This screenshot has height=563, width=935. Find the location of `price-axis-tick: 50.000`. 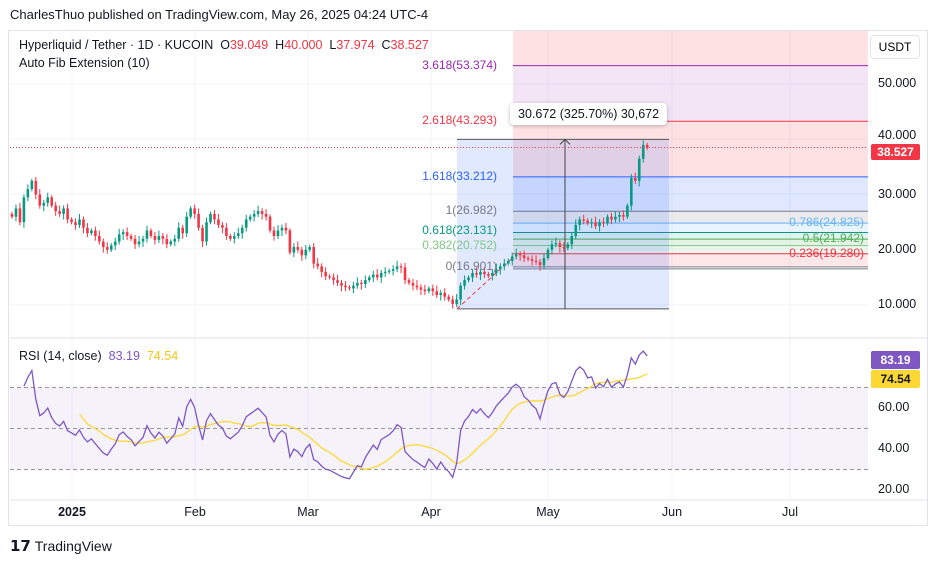

price-axis-tick: 50.000 is located at coordinates (897, 83).